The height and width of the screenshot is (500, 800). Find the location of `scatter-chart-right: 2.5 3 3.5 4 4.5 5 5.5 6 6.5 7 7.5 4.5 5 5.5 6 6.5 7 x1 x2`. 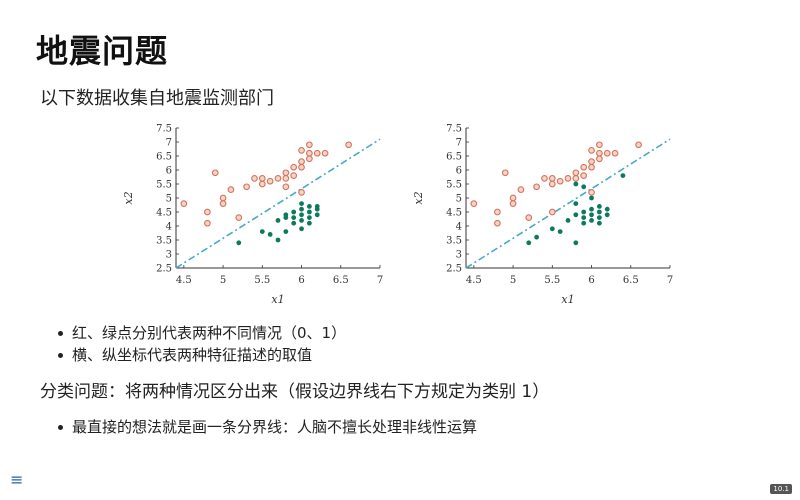

scatter-chart-right: 2.5 3 3.5 4 4.5 5 5.5 6 6.5 7 7.5 4.5 5 5.5 6 6.5 7 x1 x2 is located at coordinates (542, 215).